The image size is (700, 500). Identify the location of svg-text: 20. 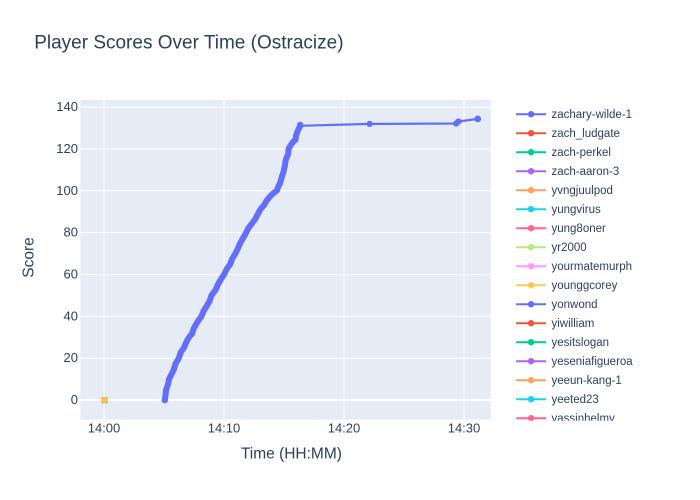
(71, 357).